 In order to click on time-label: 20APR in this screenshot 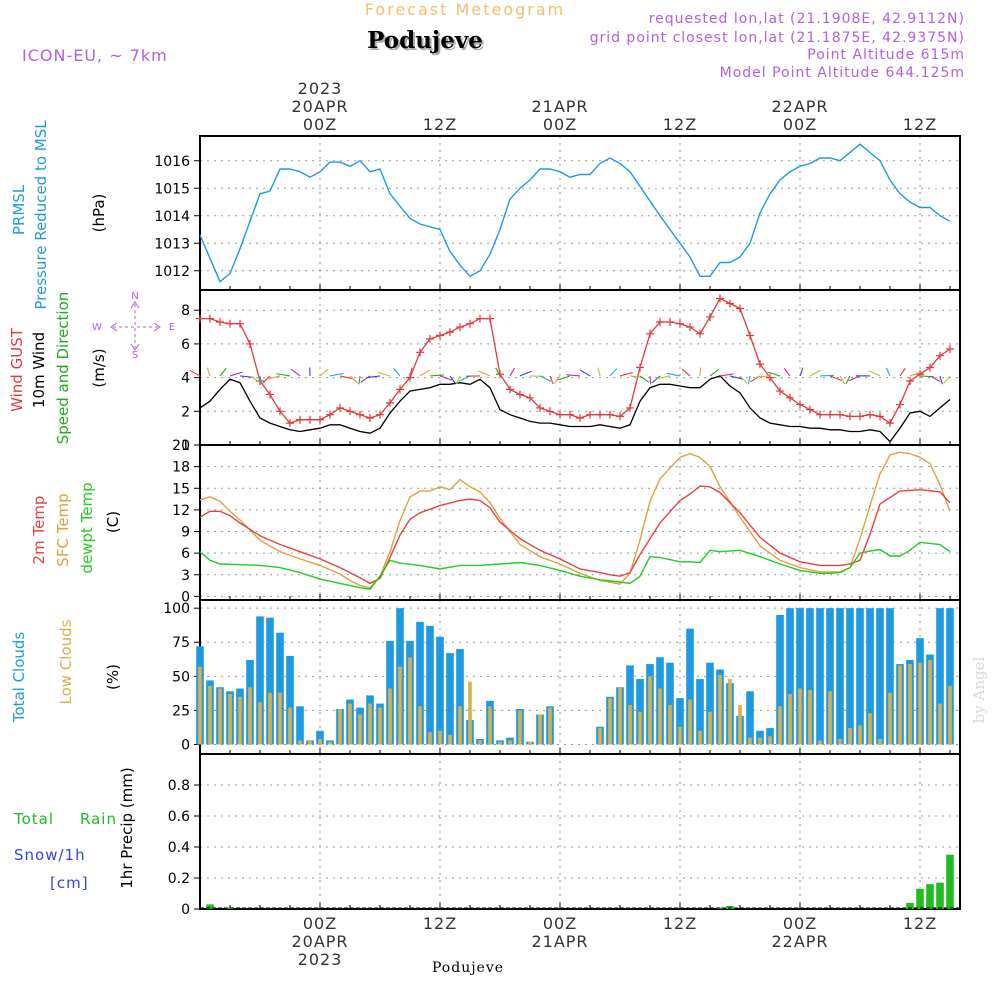, I will do `click(319, 106)`.